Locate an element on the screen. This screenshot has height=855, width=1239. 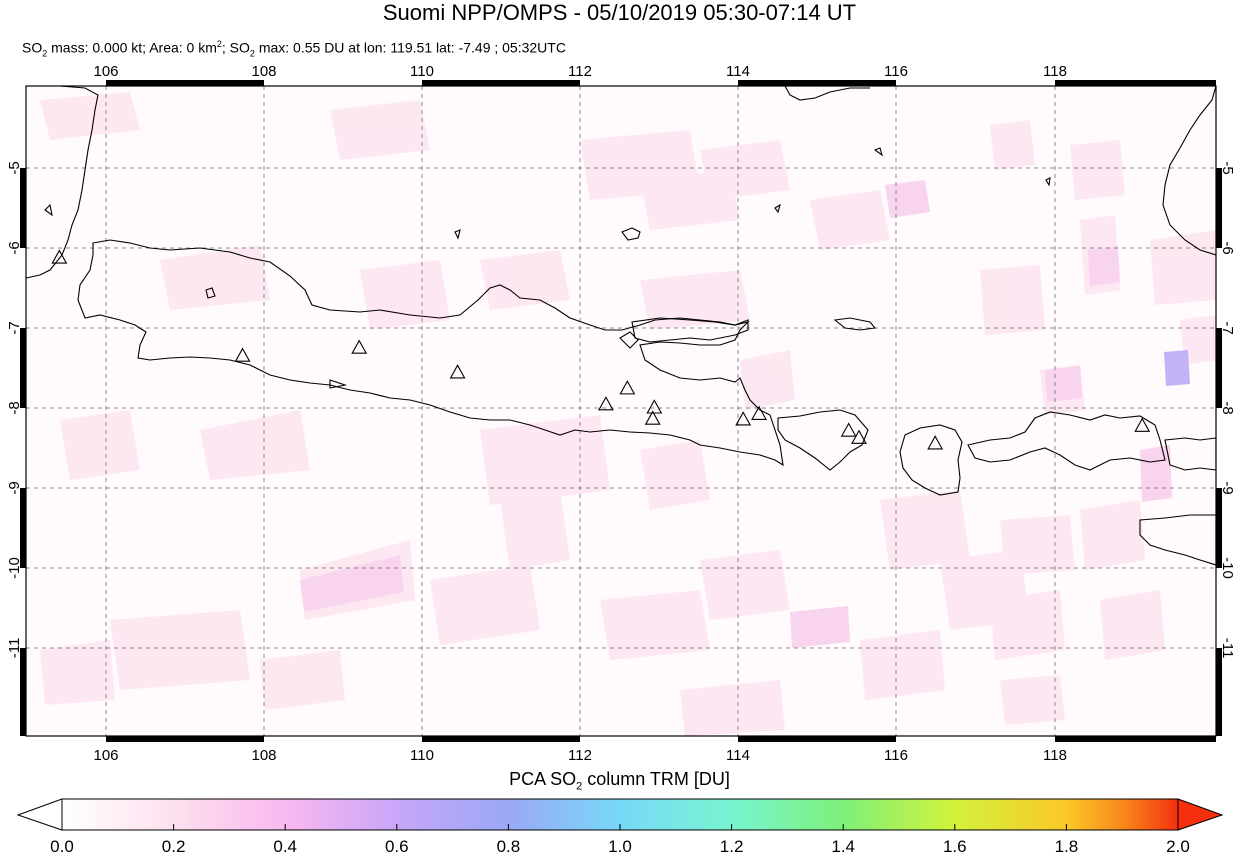
bawean-coastline is located at coordinates (631, 234).